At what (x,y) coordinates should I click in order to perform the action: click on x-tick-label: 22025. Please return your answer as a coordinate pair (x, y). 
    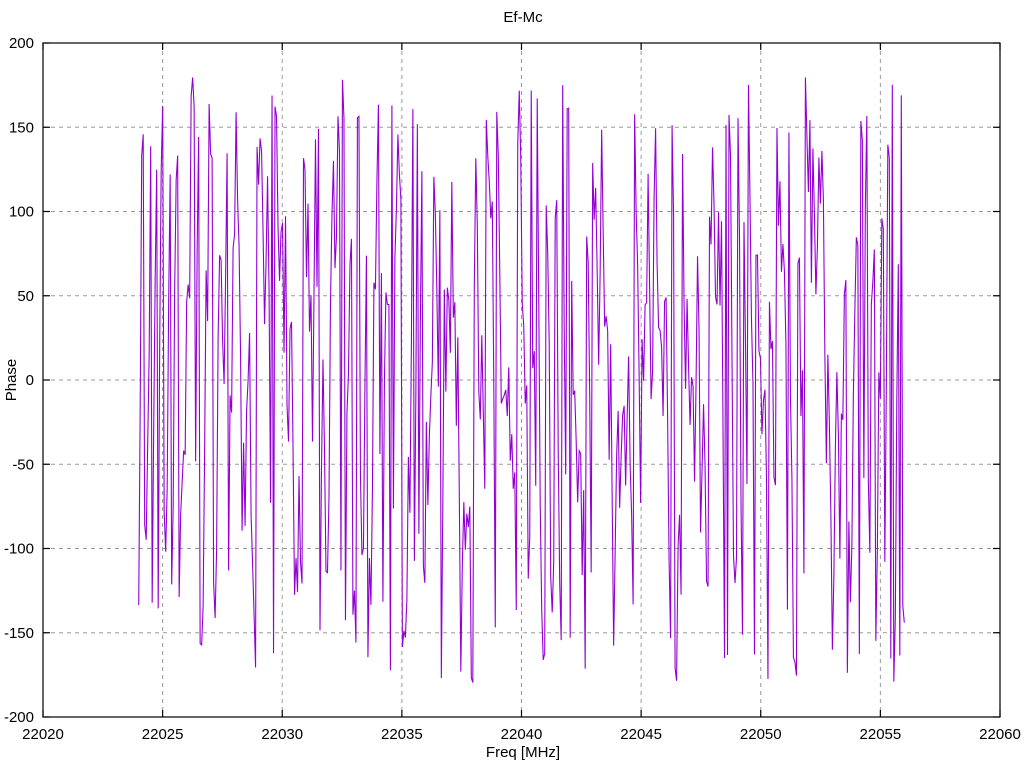
    Looking at the image, I should click on (163, 734).